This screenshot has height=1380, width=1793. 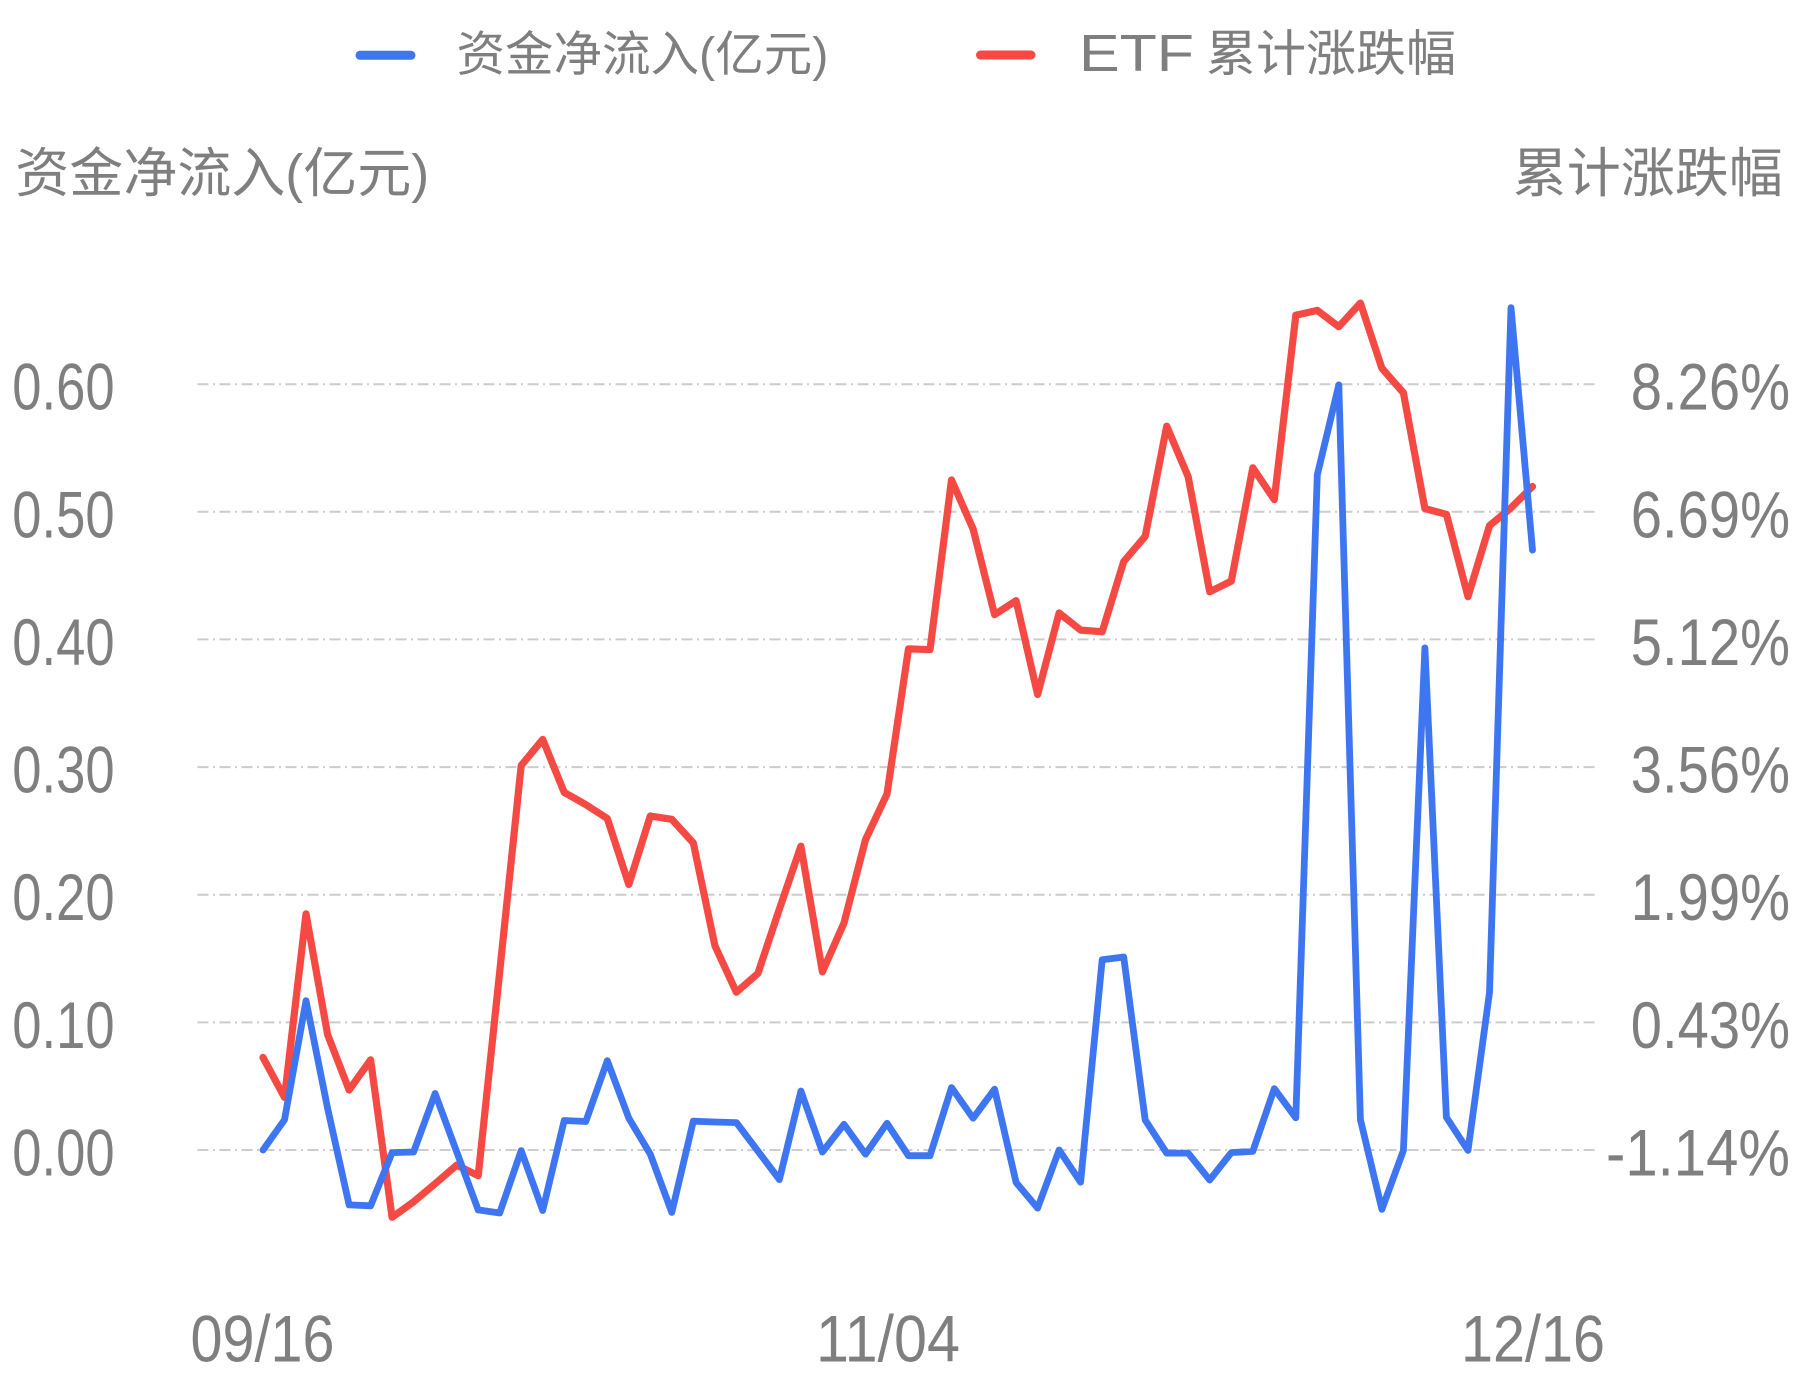 I want to click on svg-text: 0.50, so click(x=63, y=514).